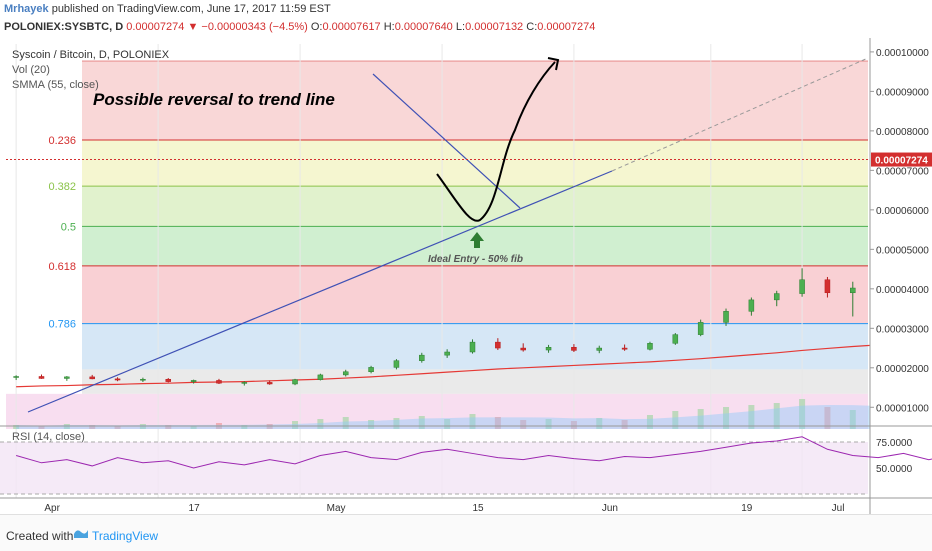 This screenshot has width=932, height=551. I want to click on annotation-title: Possible reversal to trend line, so click(214, 99).